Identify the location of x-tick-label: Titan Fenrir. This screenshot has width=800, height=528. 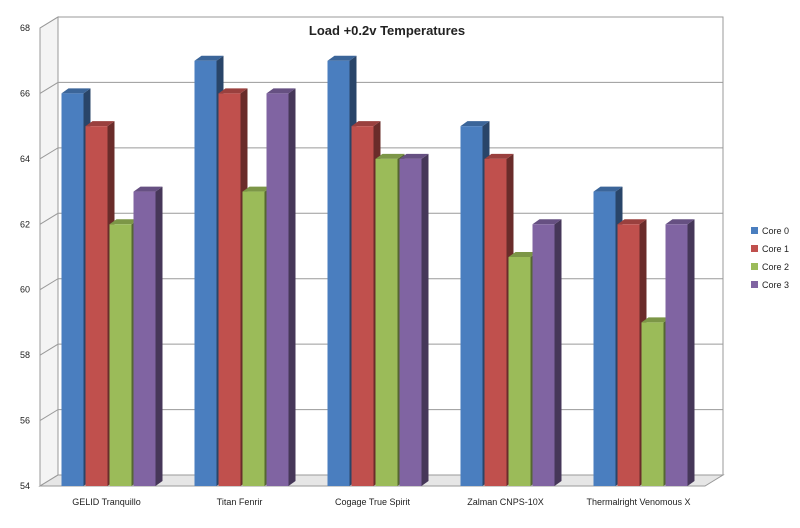
(240, 502).